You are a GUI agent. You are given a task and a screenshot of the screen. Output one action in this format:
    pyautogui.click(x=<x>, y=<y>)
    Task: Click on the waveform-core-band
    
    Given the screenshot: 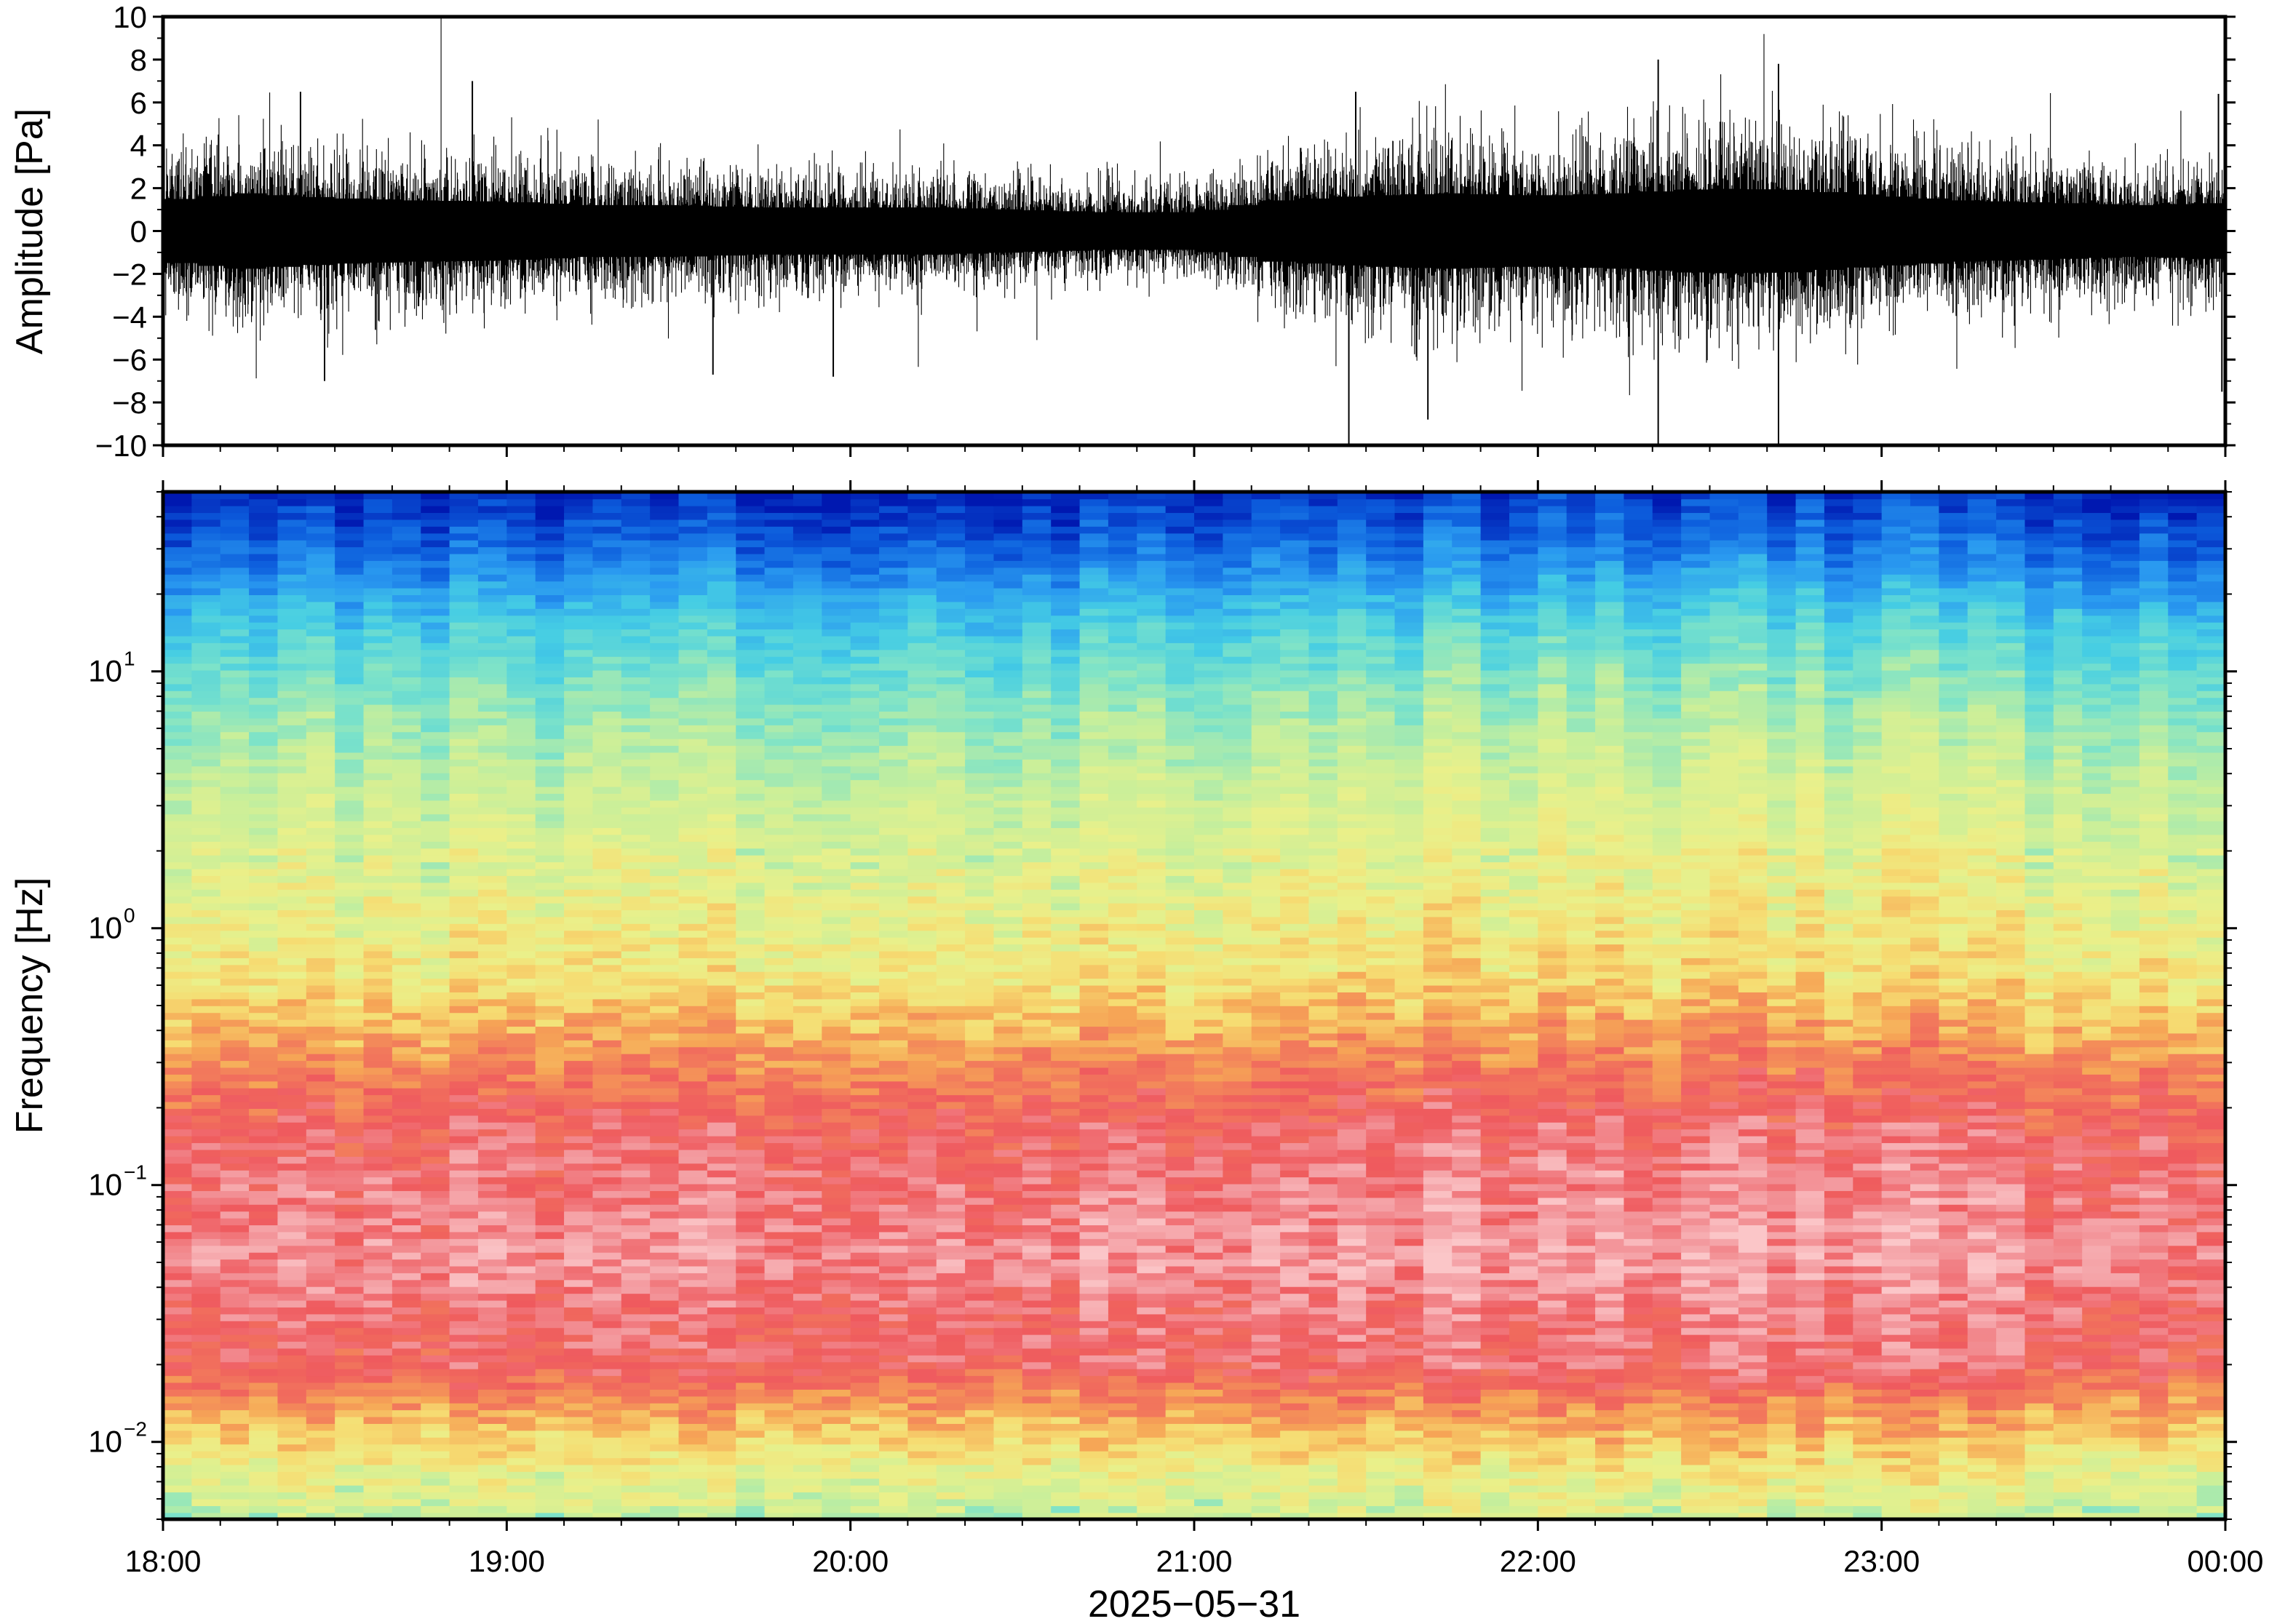 What is the action you would take?
    pyautogui.click(x=387, y=231)
    